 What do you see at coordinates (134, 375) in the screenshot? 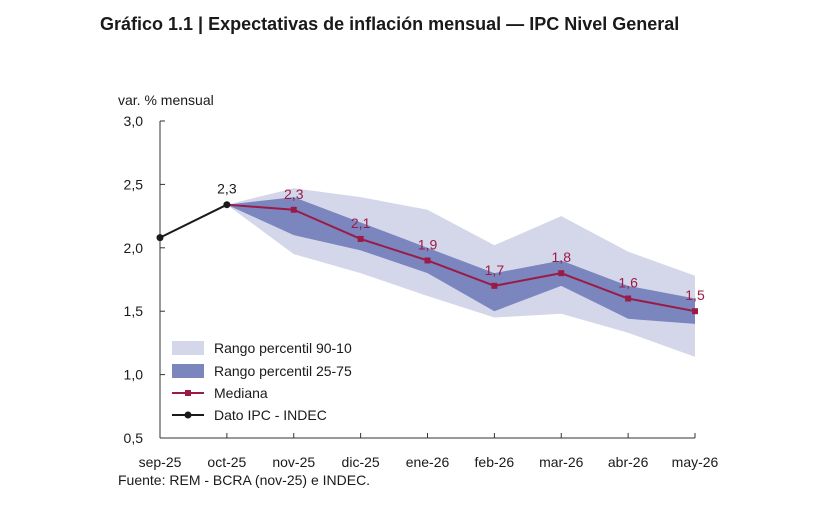
I see `y-tick-label: 1,0` at bounding box center [134, 375].